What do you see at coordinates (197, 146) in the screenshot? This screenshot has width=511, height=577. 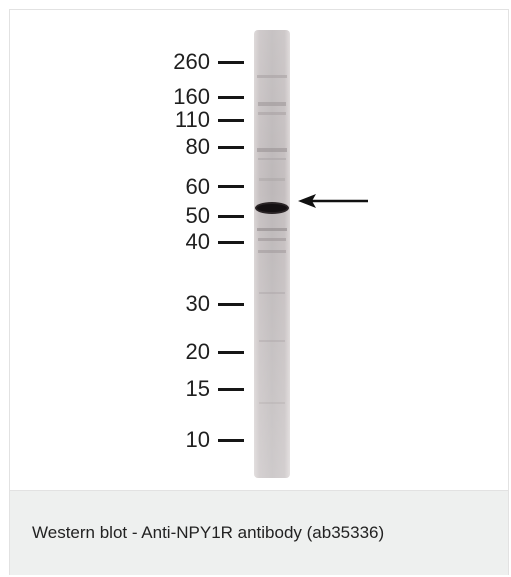 I see `marker-label: 80` at bounding box center [197, 146].